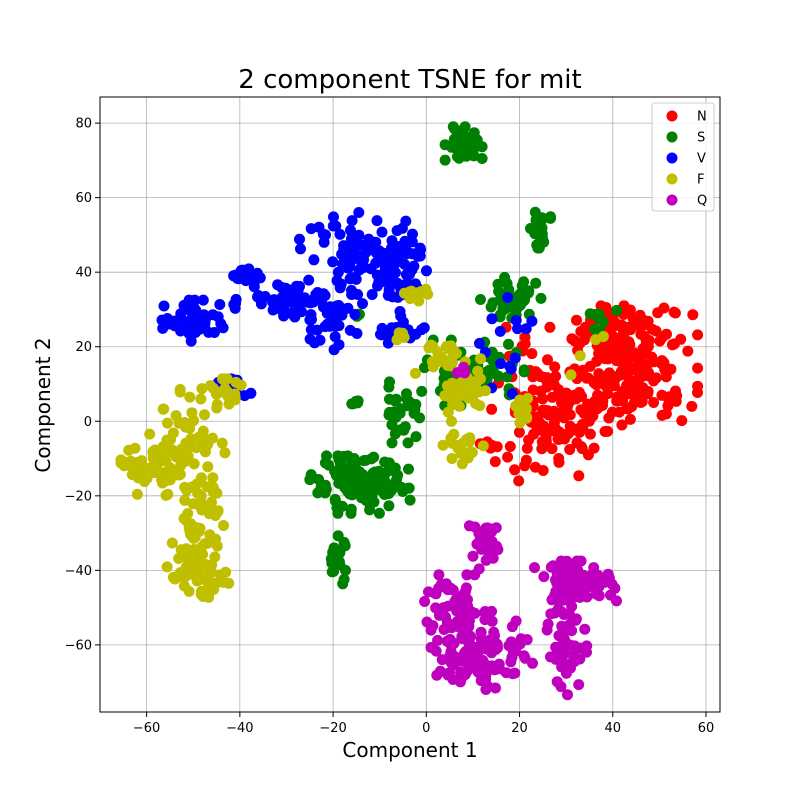 The image size is (800, 800). Describe the element at coordinates (78, 571) in the screenshot. I see `y-tick-label: −40` at that location.